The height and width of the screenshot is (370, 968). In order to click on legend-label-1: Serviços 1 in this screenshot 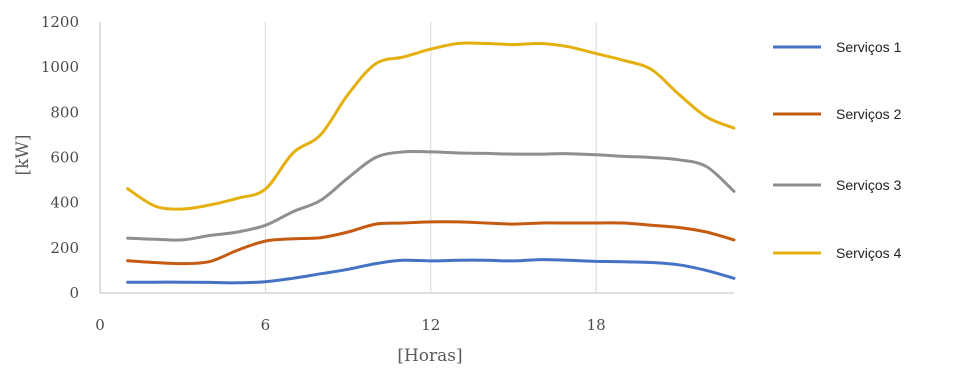, I will do `click(869, 47)`.